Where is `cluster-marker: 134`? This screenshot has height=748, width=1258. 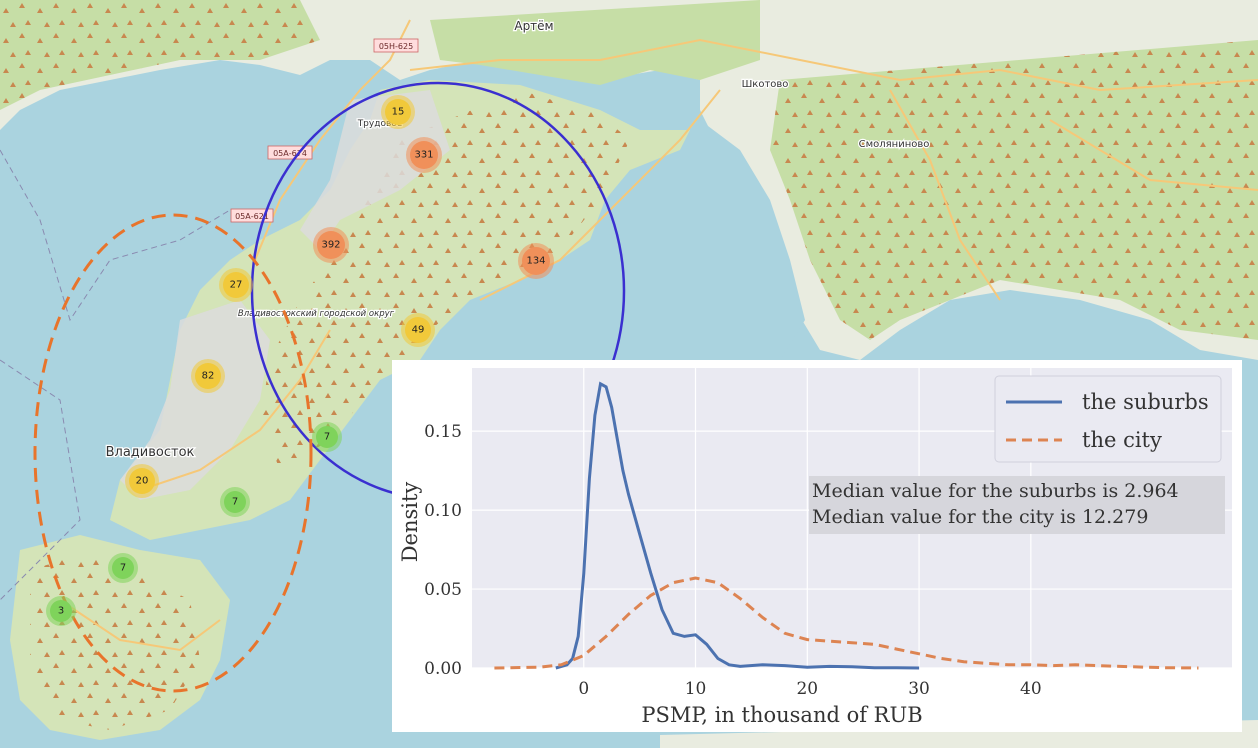
cluster-marker: 134 is located at coordinates (536, 261).